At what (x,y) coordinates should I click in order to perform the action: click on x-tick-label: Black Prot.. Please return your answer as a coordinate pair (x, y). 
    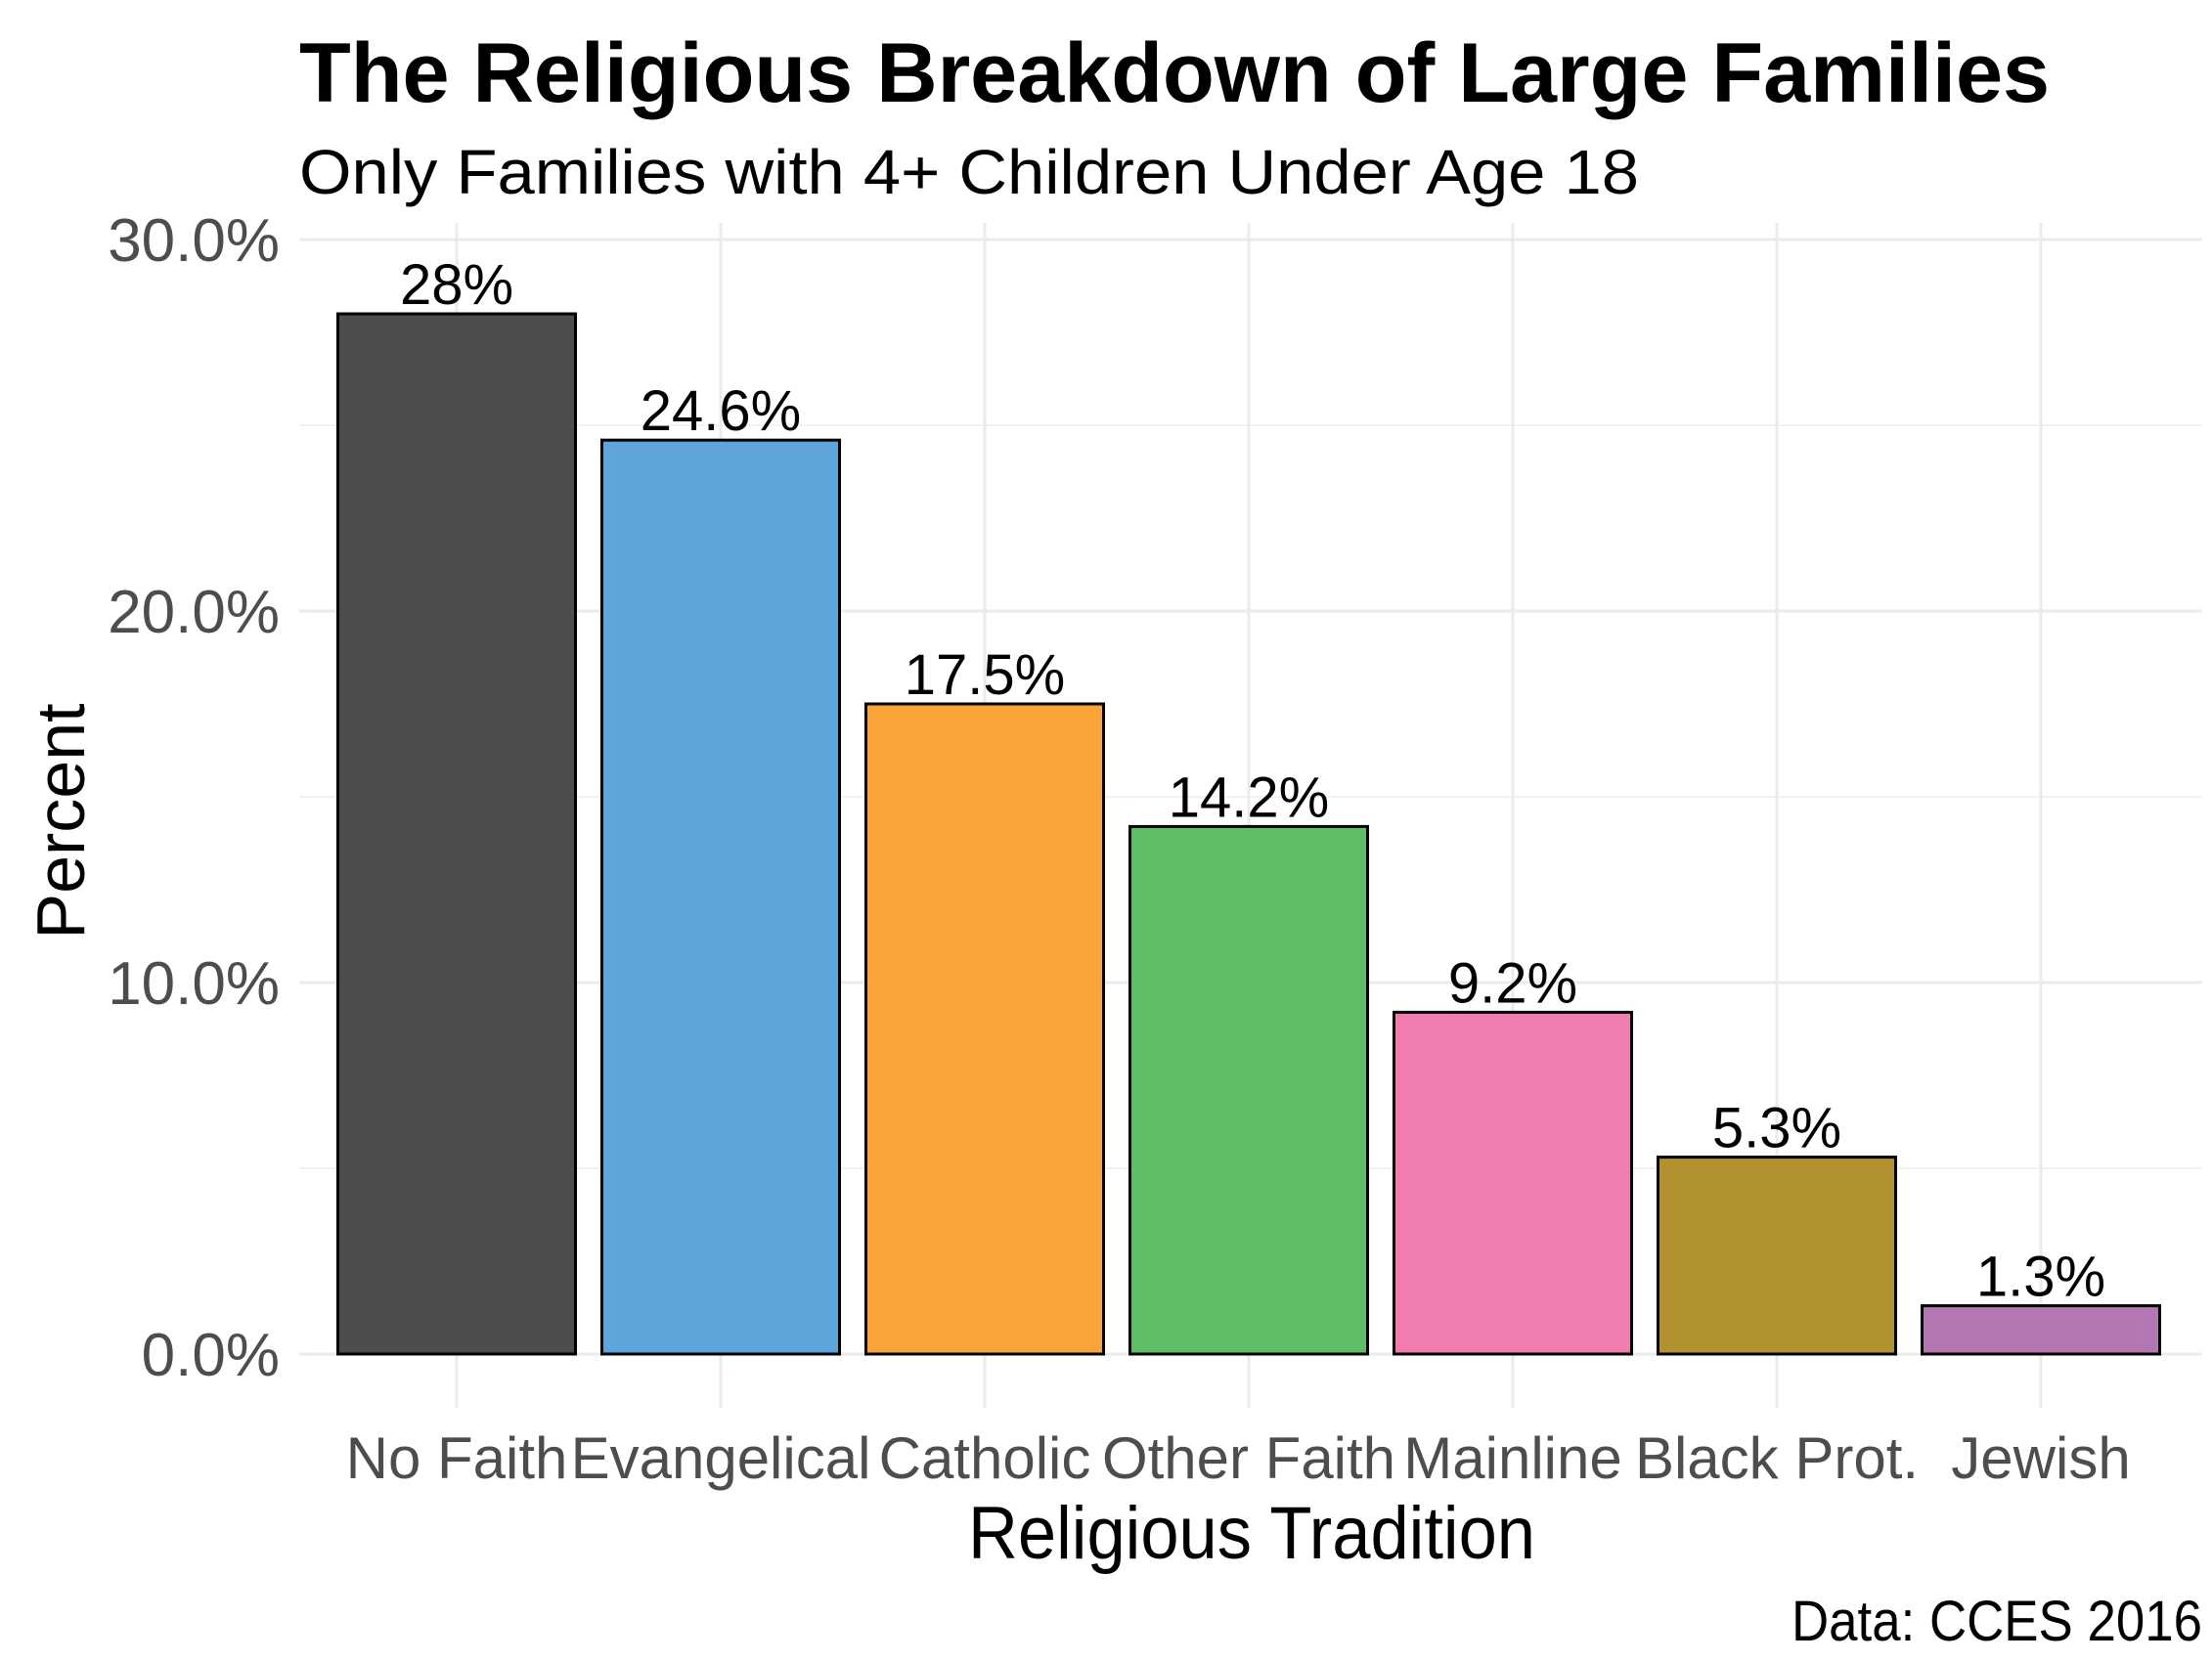
    Looking at the image, I should click on (1777, 1458).